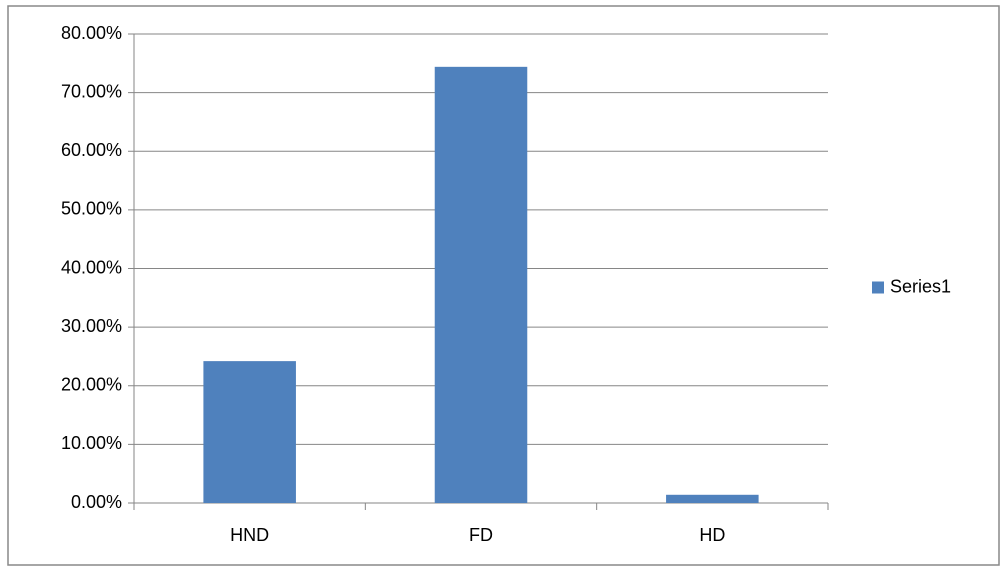 Image resolution: width=1003 pixels, height=569 pixels. I want to click on y-tick-label: 20.00%, so click(91, 385).